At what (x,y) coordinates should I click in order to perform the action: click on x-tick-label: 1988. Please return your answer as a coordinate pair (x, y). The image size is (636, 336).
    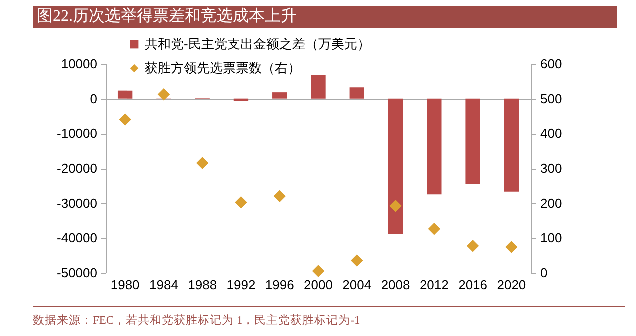
    Looking at the image, I should click on (203, 285).